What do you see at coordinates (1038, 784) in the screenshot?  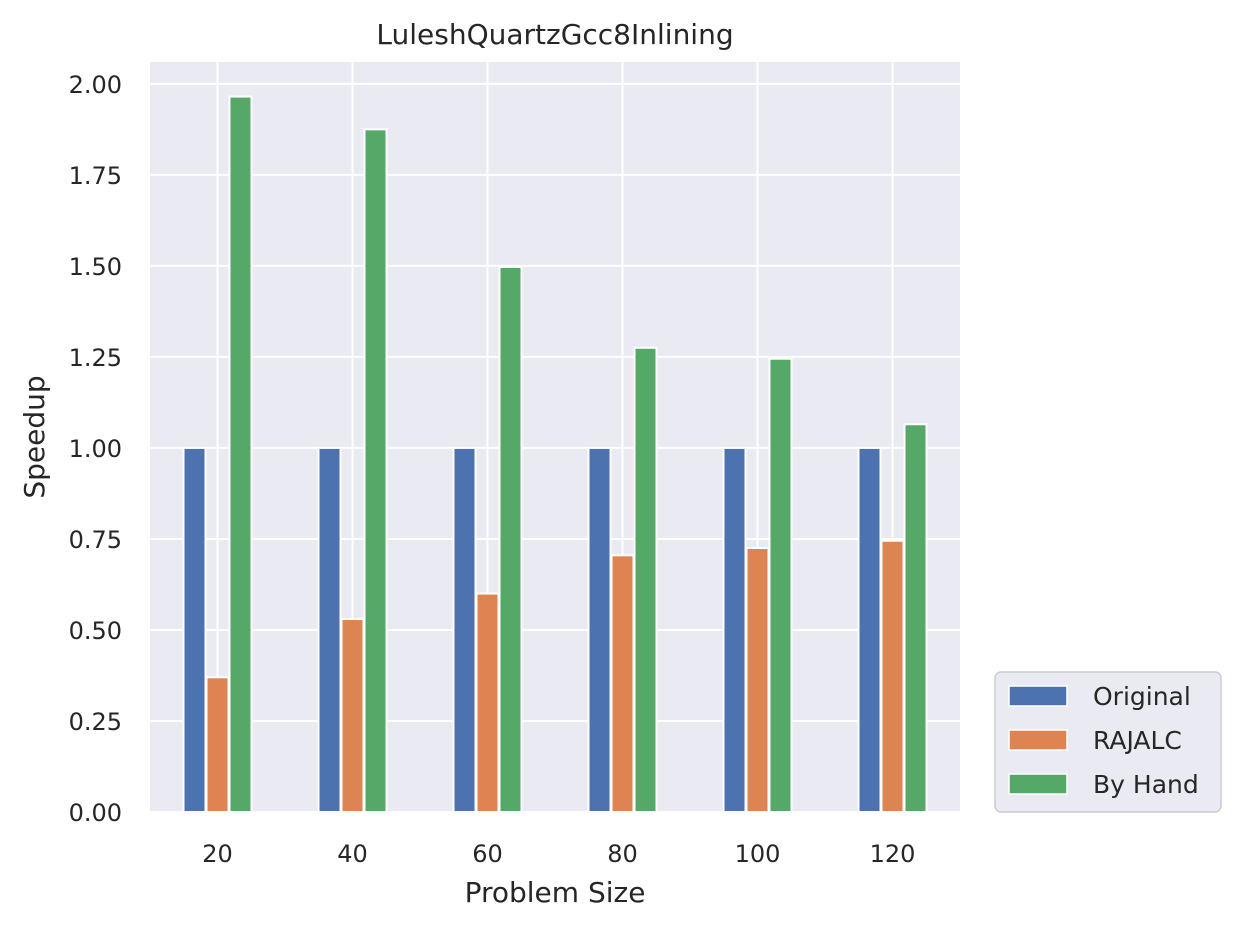 I see `legend-swatch-by-hand` at bounding box center [1038, 784].